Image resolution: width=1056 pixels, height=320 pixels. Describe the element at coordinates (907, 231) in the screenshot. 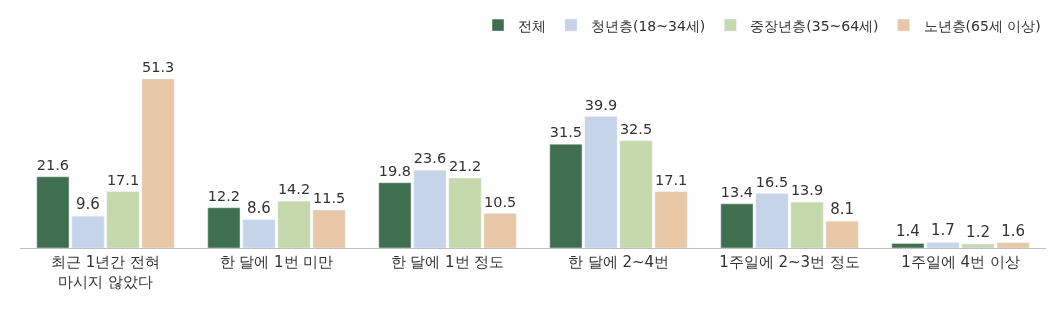

I see `data-label: 1.4` at that location.